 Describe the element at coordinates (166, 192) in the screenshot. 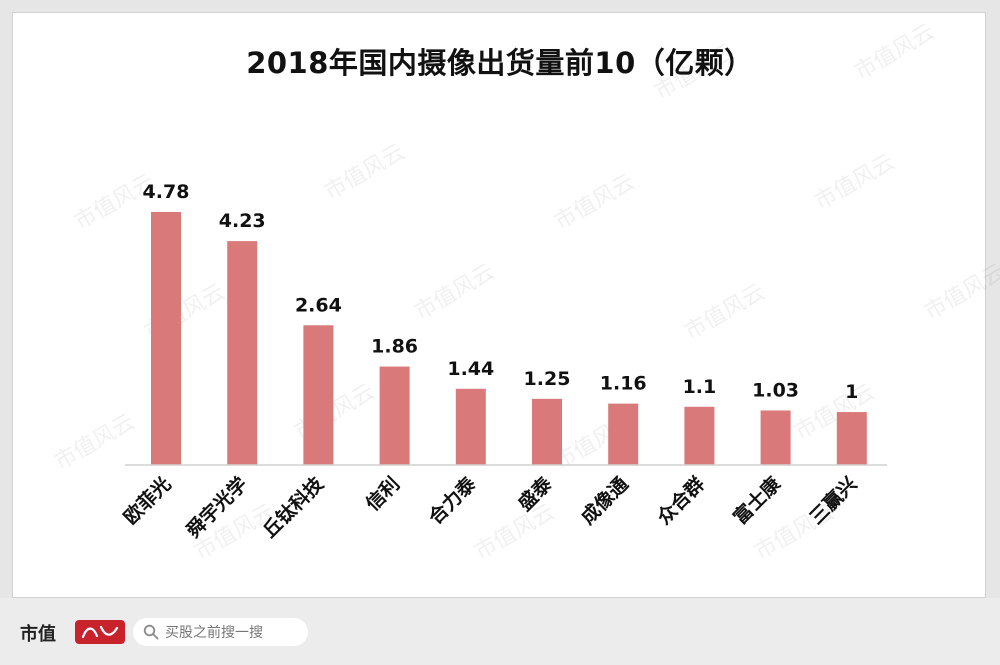

I see `data-label-1: 4.78` at that location.